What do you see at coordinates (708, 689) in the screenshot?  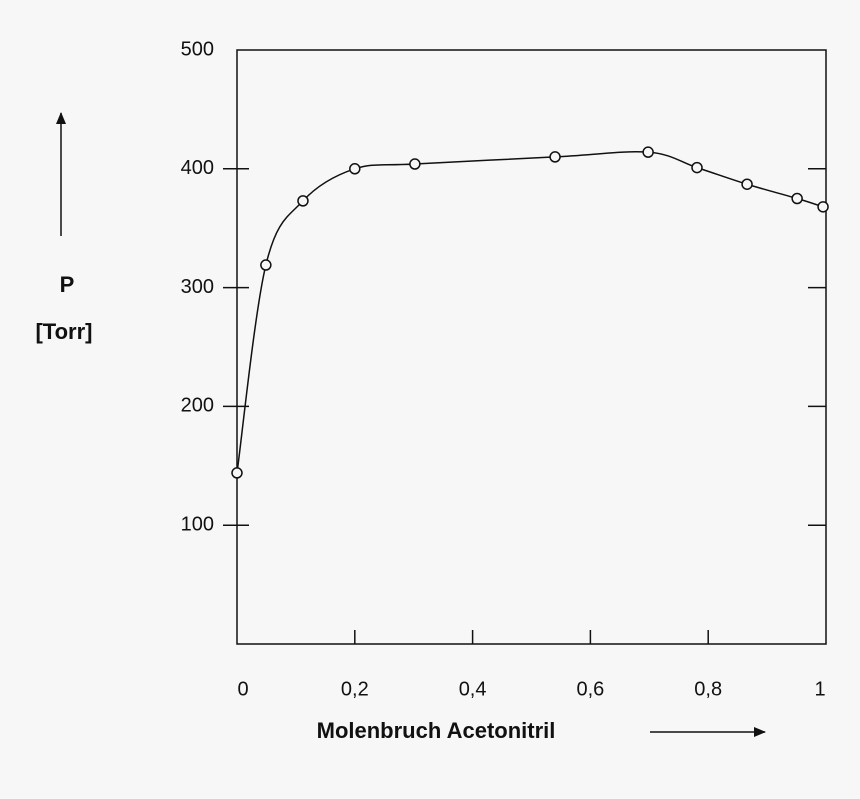 I see `x-tick-label: 0,8` at bounding box center [708, 689].